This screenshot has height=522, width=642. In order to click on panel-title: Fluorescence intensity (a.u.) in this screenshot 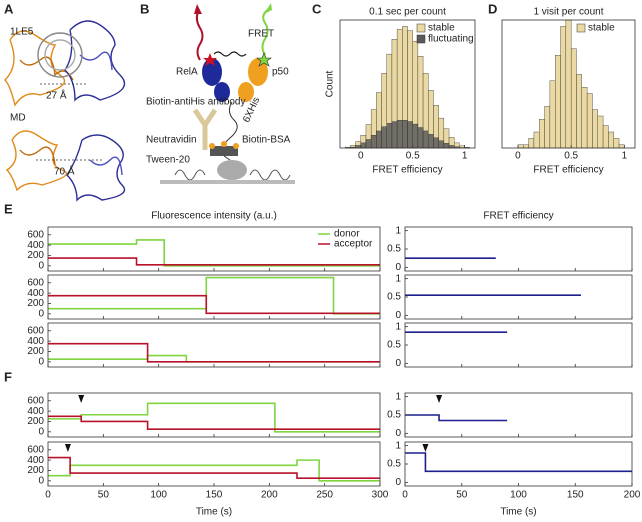, I will do `click(214, 216)`.